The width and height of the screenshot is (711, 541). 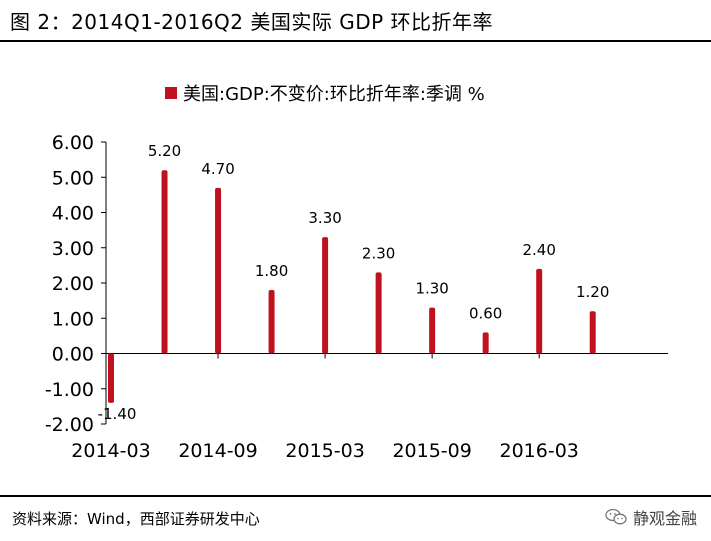 I want to click on y-tick-label: 2.00, so click(x=73, y=284).